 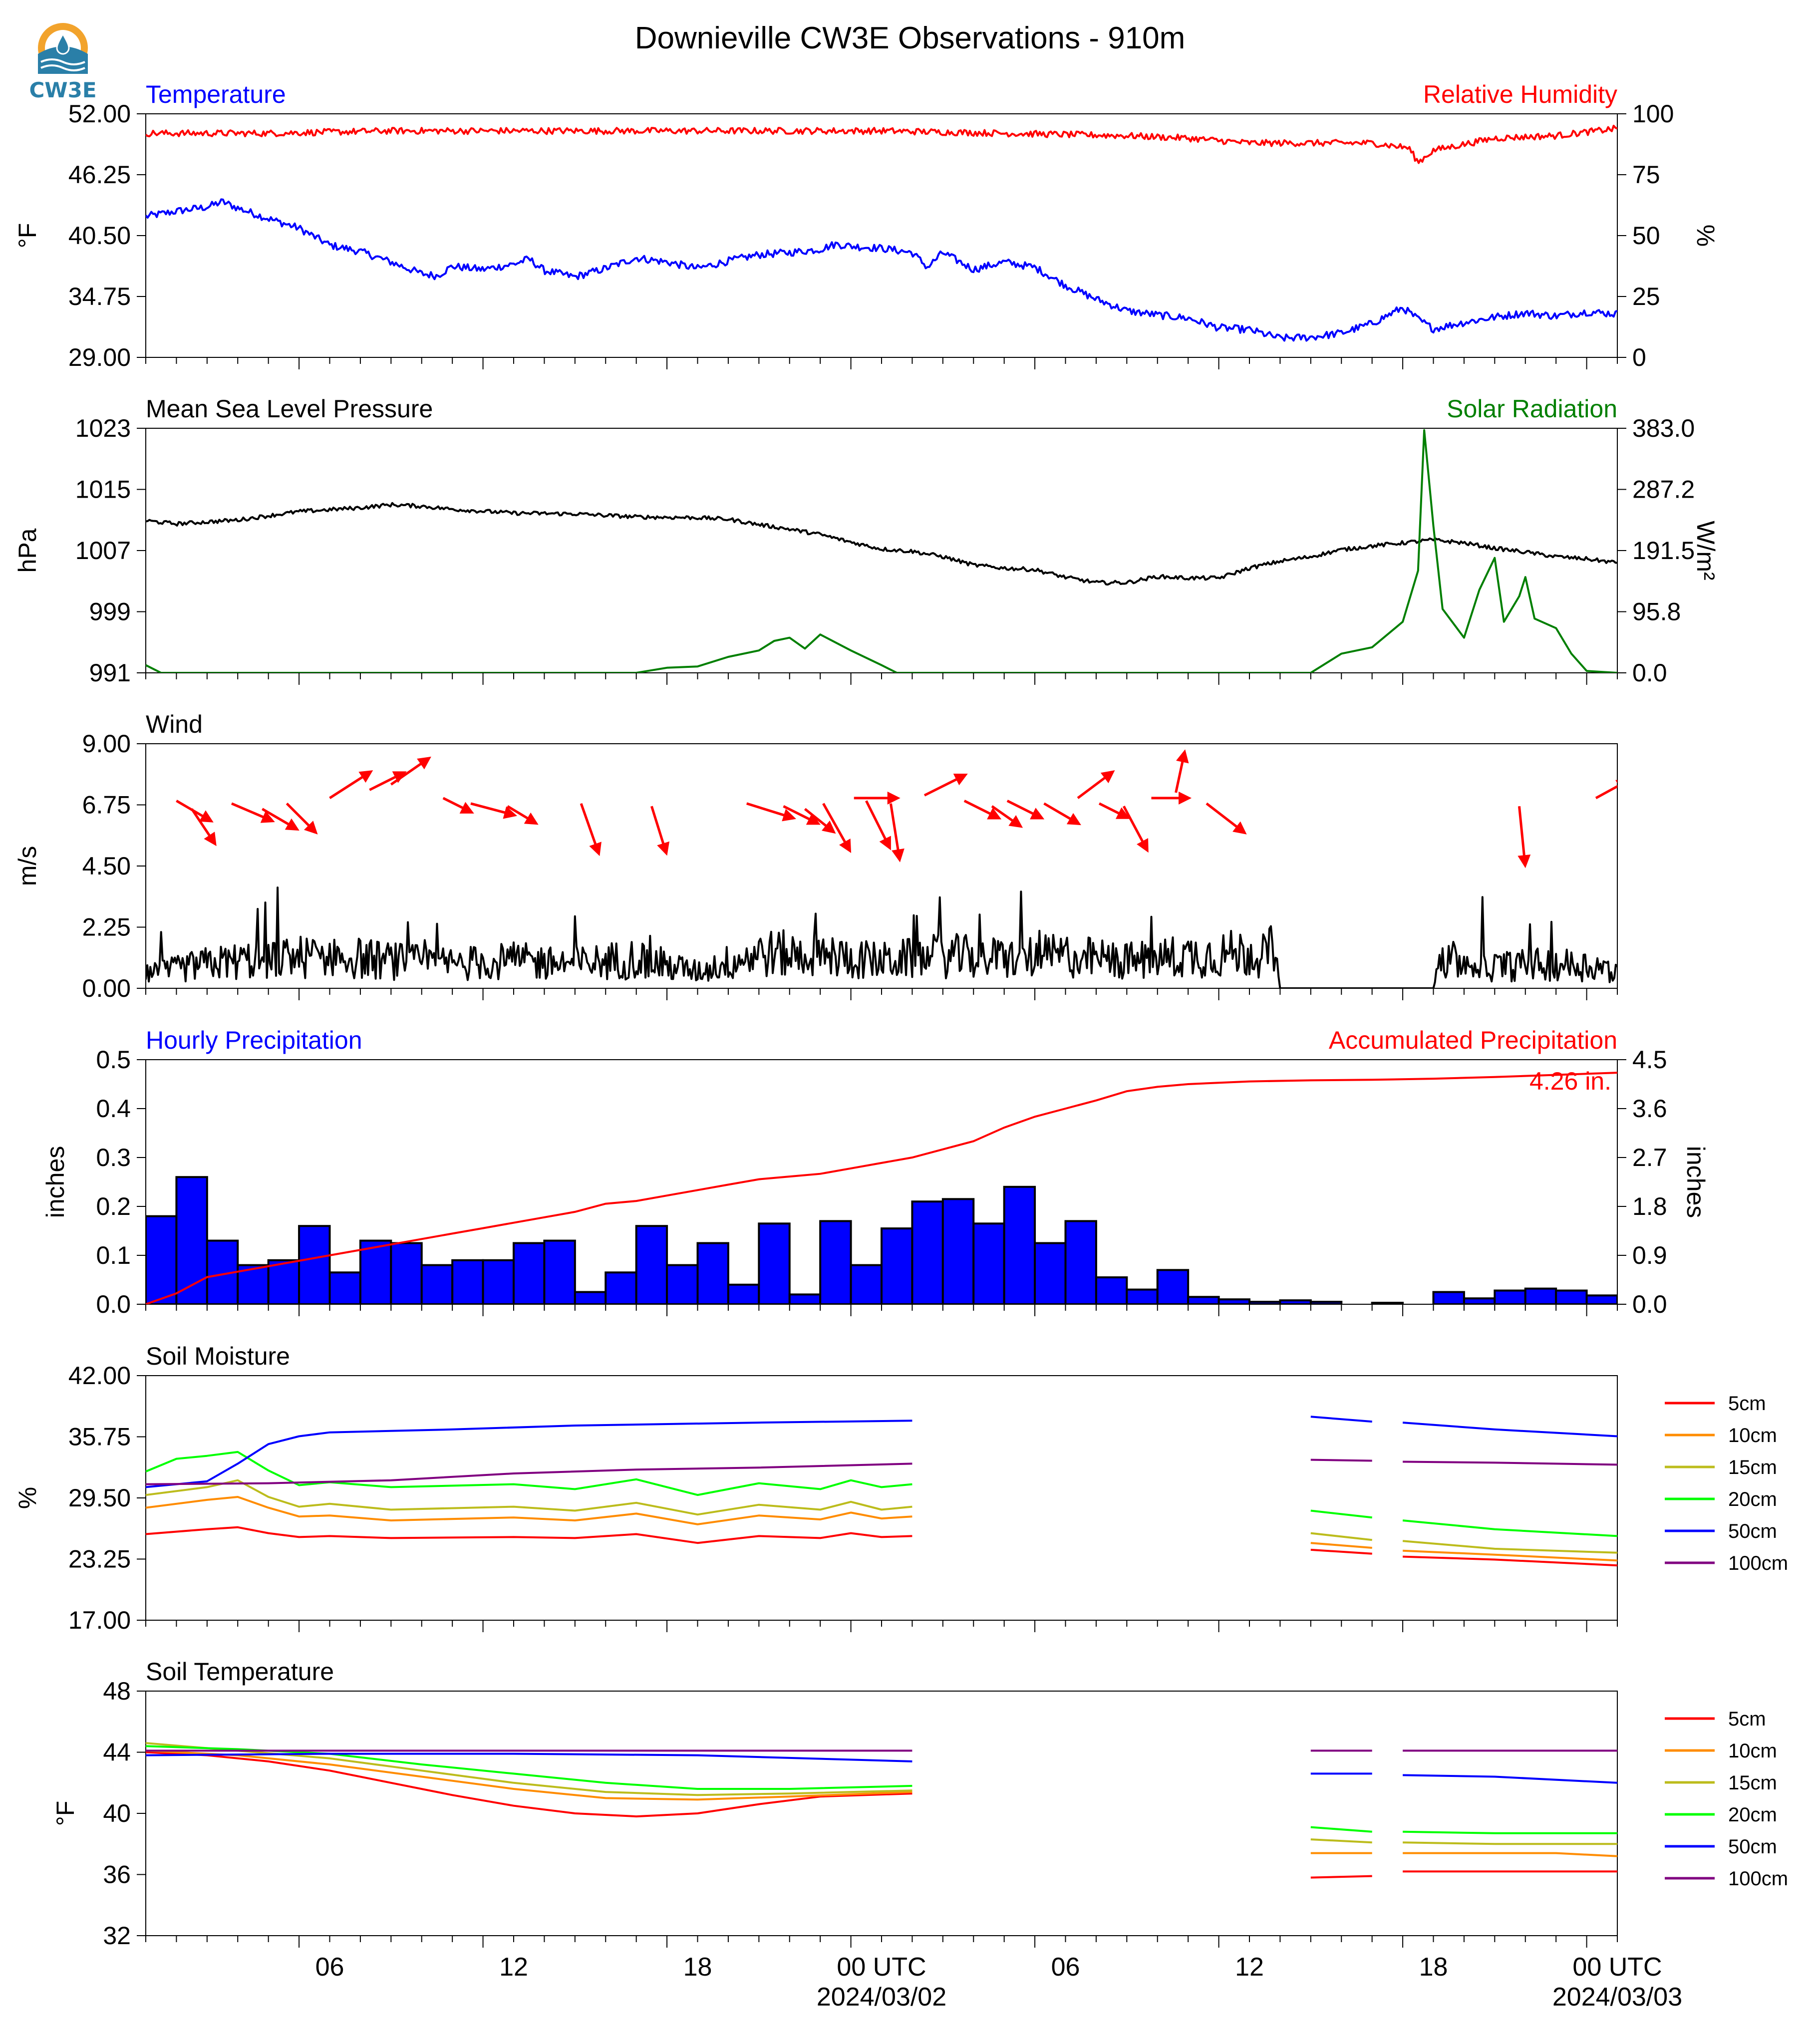 I want to click on y-tick-label: 0.5, so click(x=113, y=1060).